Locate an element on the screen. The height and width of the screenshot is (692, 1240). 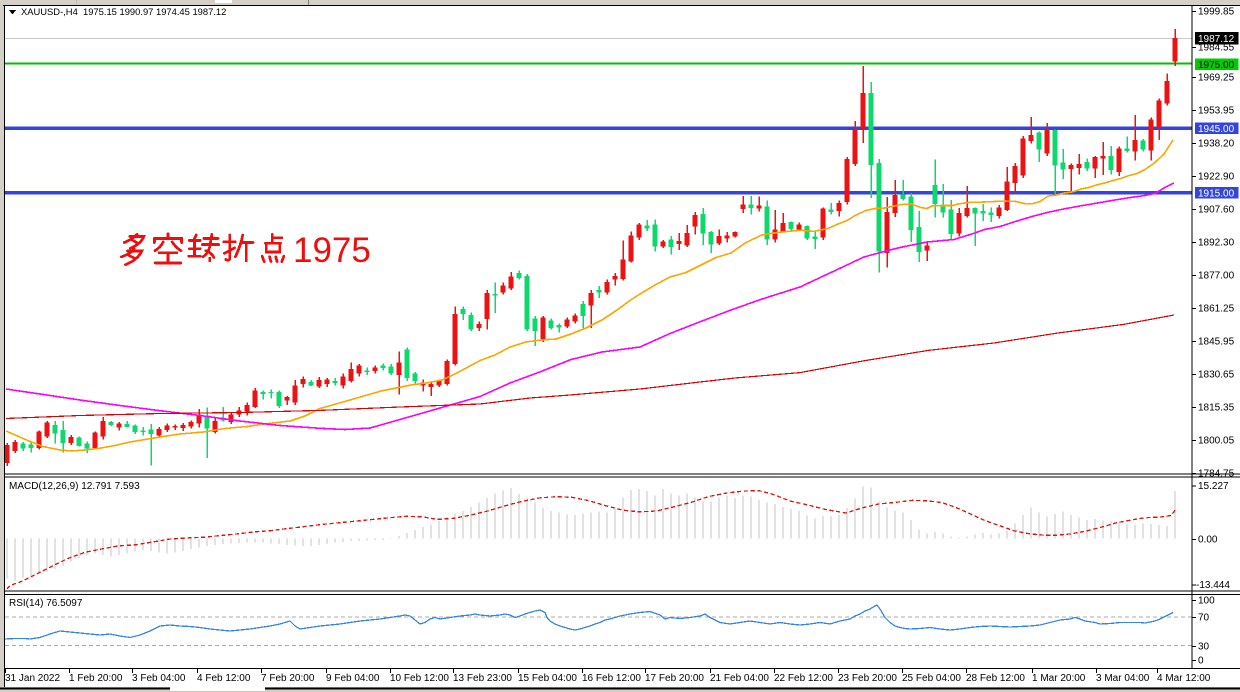
svg-text: 15 Feb 04:00 is located at coordinates (547, 678).